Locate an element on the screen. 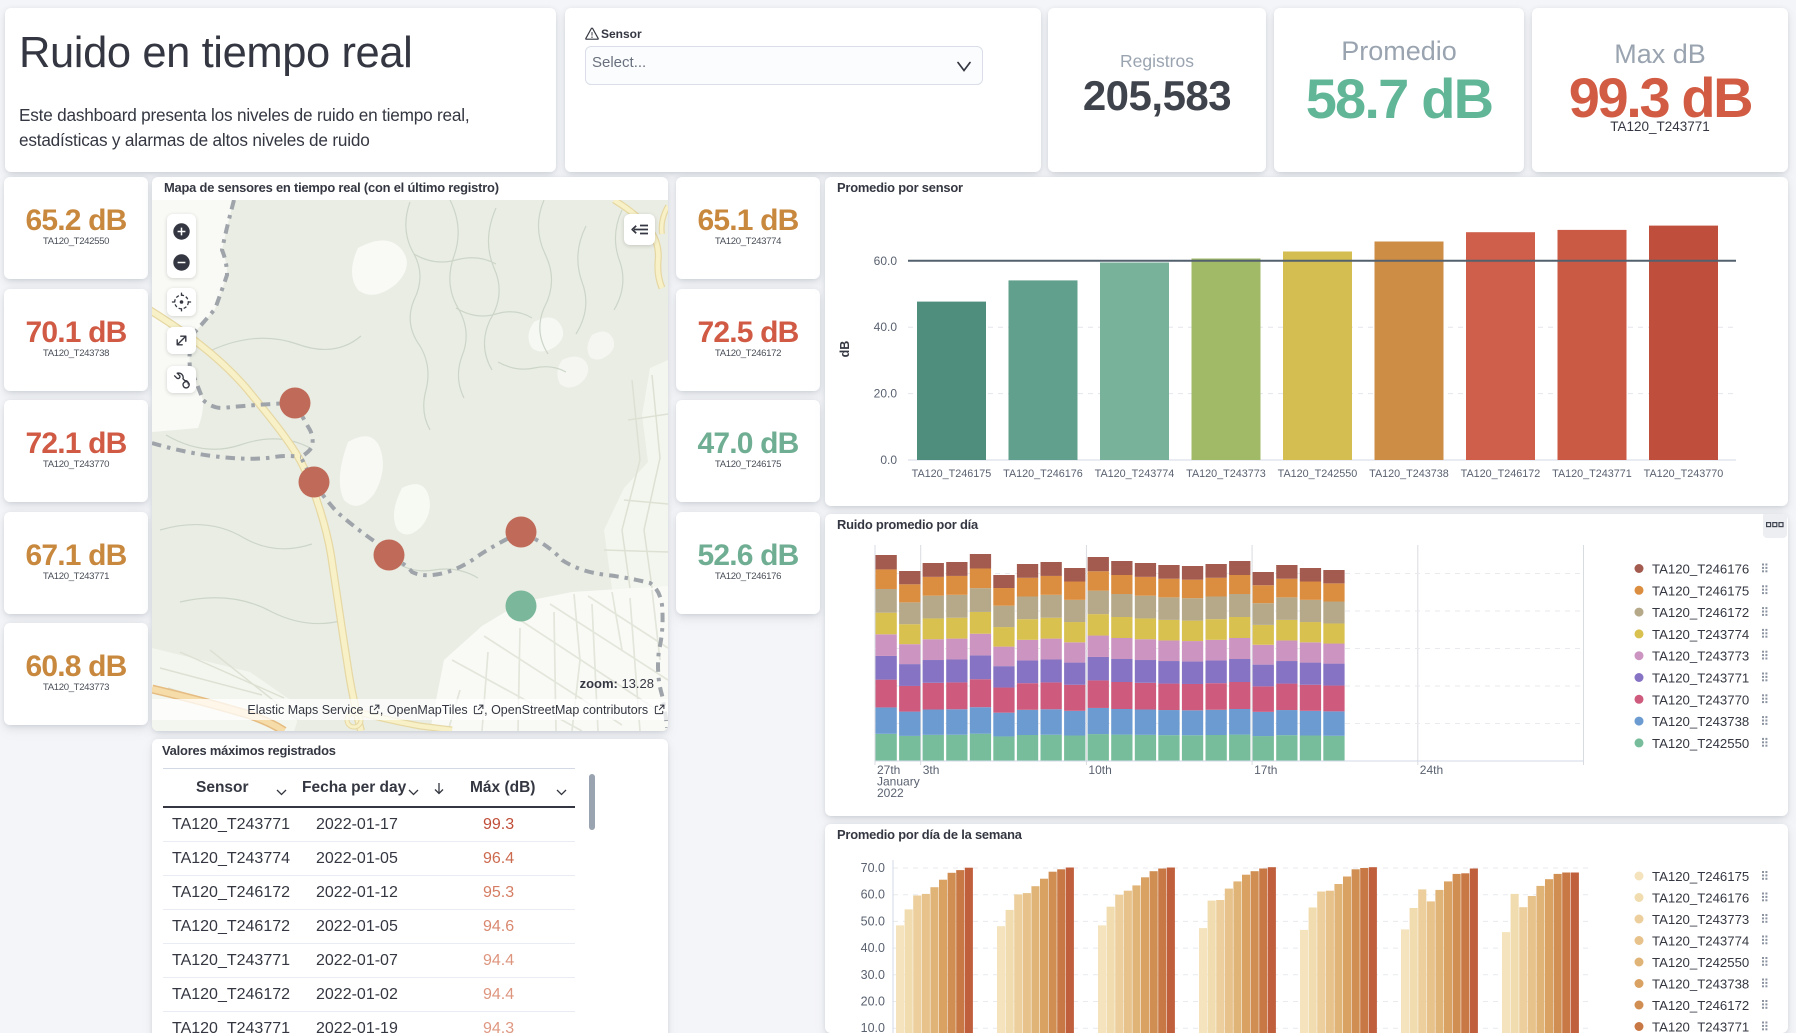 This screenshot has width=1796, height=1033. svg-text: 24th is located at coordinates (1431, 770).